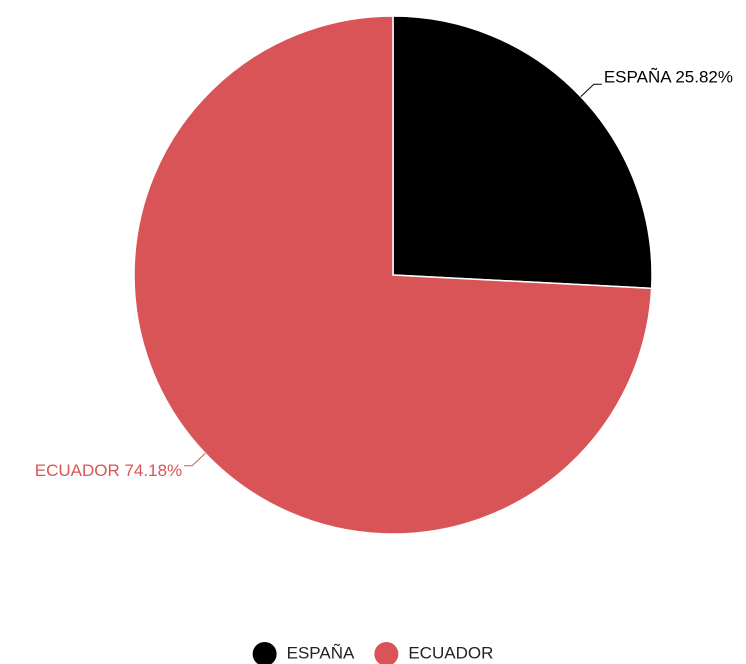 Image resolution: width=746 pixels, height=664 pixels. Describe the element at coordinates (386, 653) in the screenshot. I see `legend-swatch-ecuador` at that location.